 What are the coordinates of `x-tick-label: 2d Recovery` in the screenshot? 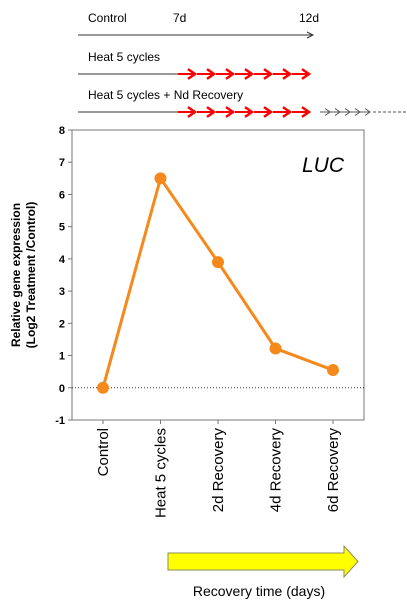 It's located at (218, 470).